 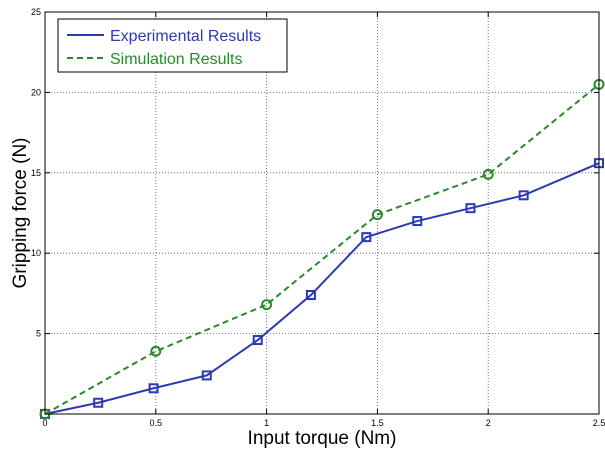 I want to click on y-axis-label: Gripping force (N), so click(x=20, y=213).